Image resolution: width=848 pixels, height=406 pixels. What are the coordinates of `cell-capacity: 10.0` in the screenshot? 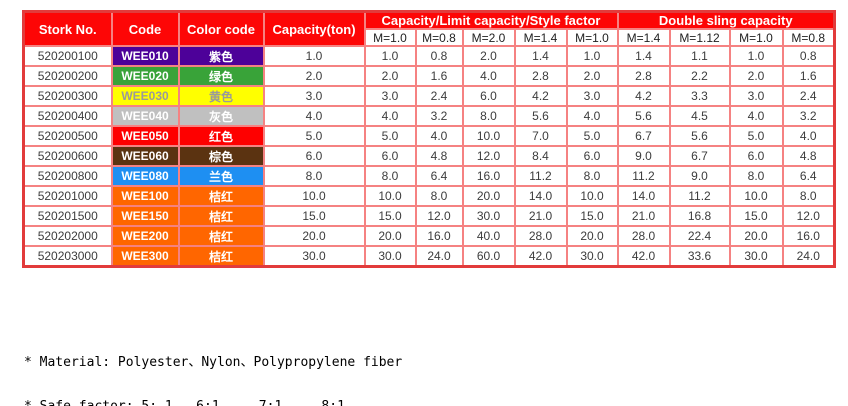 It's located at (314, 196).